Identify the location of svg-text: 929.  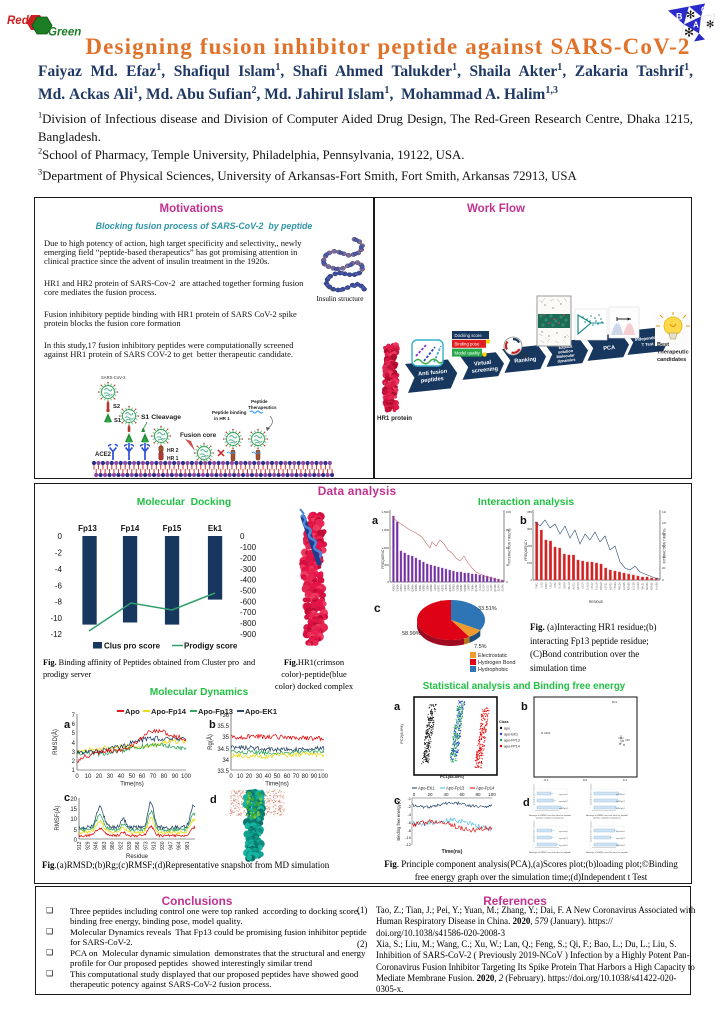
(88, 845).